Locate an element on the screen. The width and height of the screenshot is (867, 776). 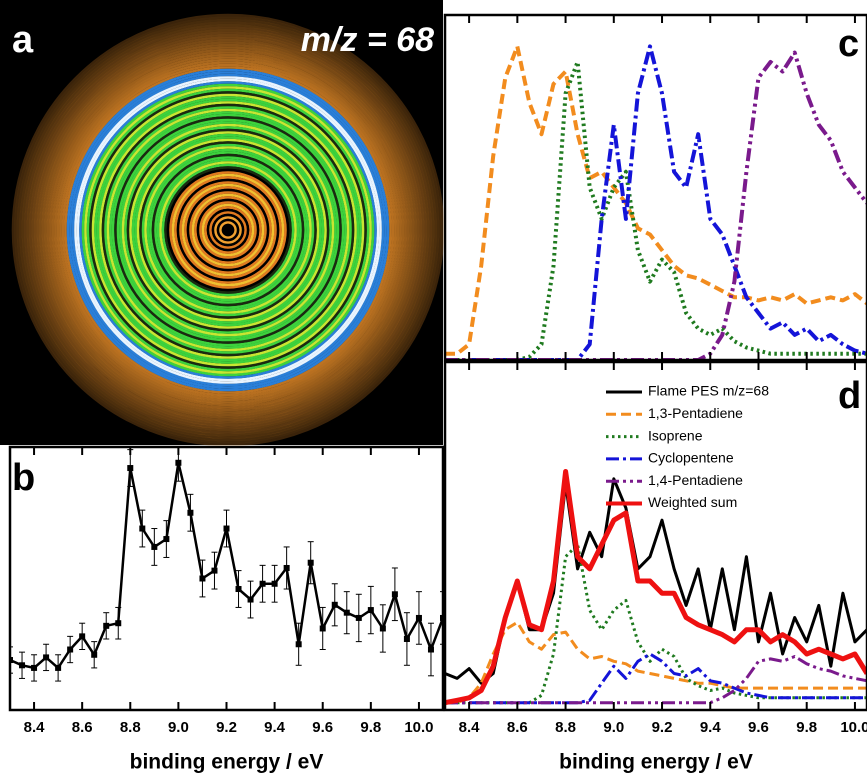
panel-label: c is located at coordinates (848, 44).